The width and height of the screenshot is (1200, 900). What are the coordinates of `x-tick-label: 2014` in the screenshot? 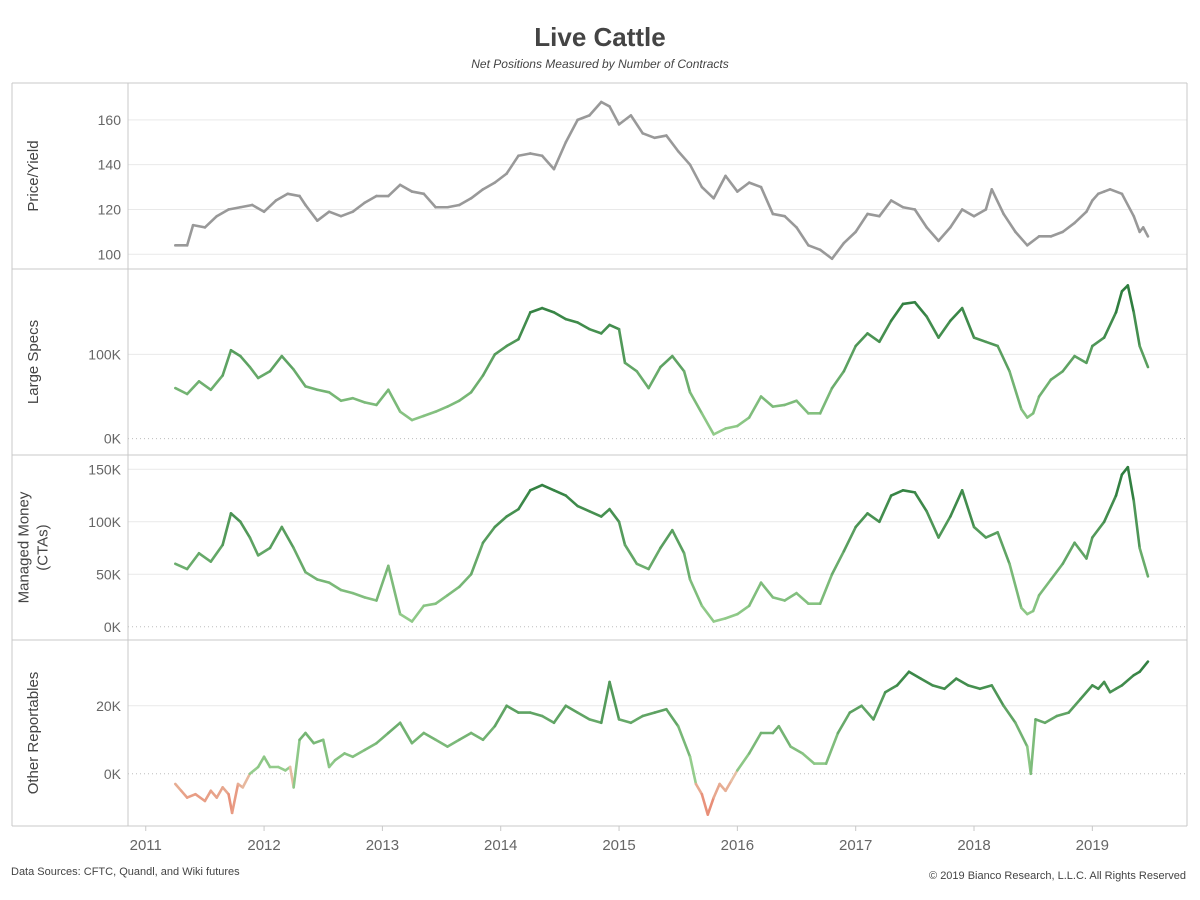 It's located at (500, 845).